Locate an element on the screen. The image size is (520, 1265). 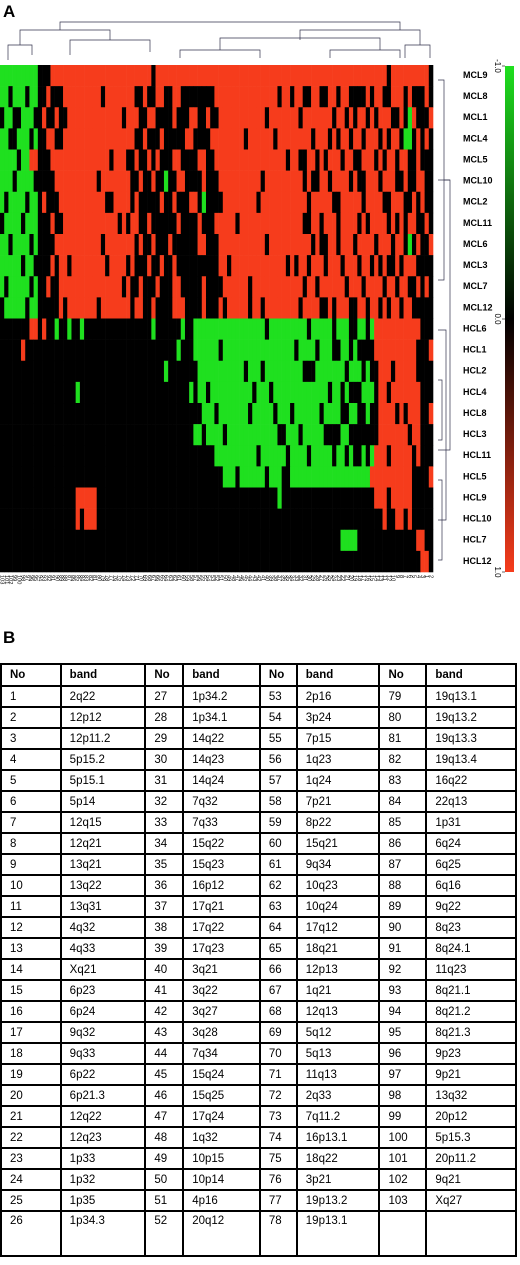
column-label: 100 is located at coordinates (18, 579).